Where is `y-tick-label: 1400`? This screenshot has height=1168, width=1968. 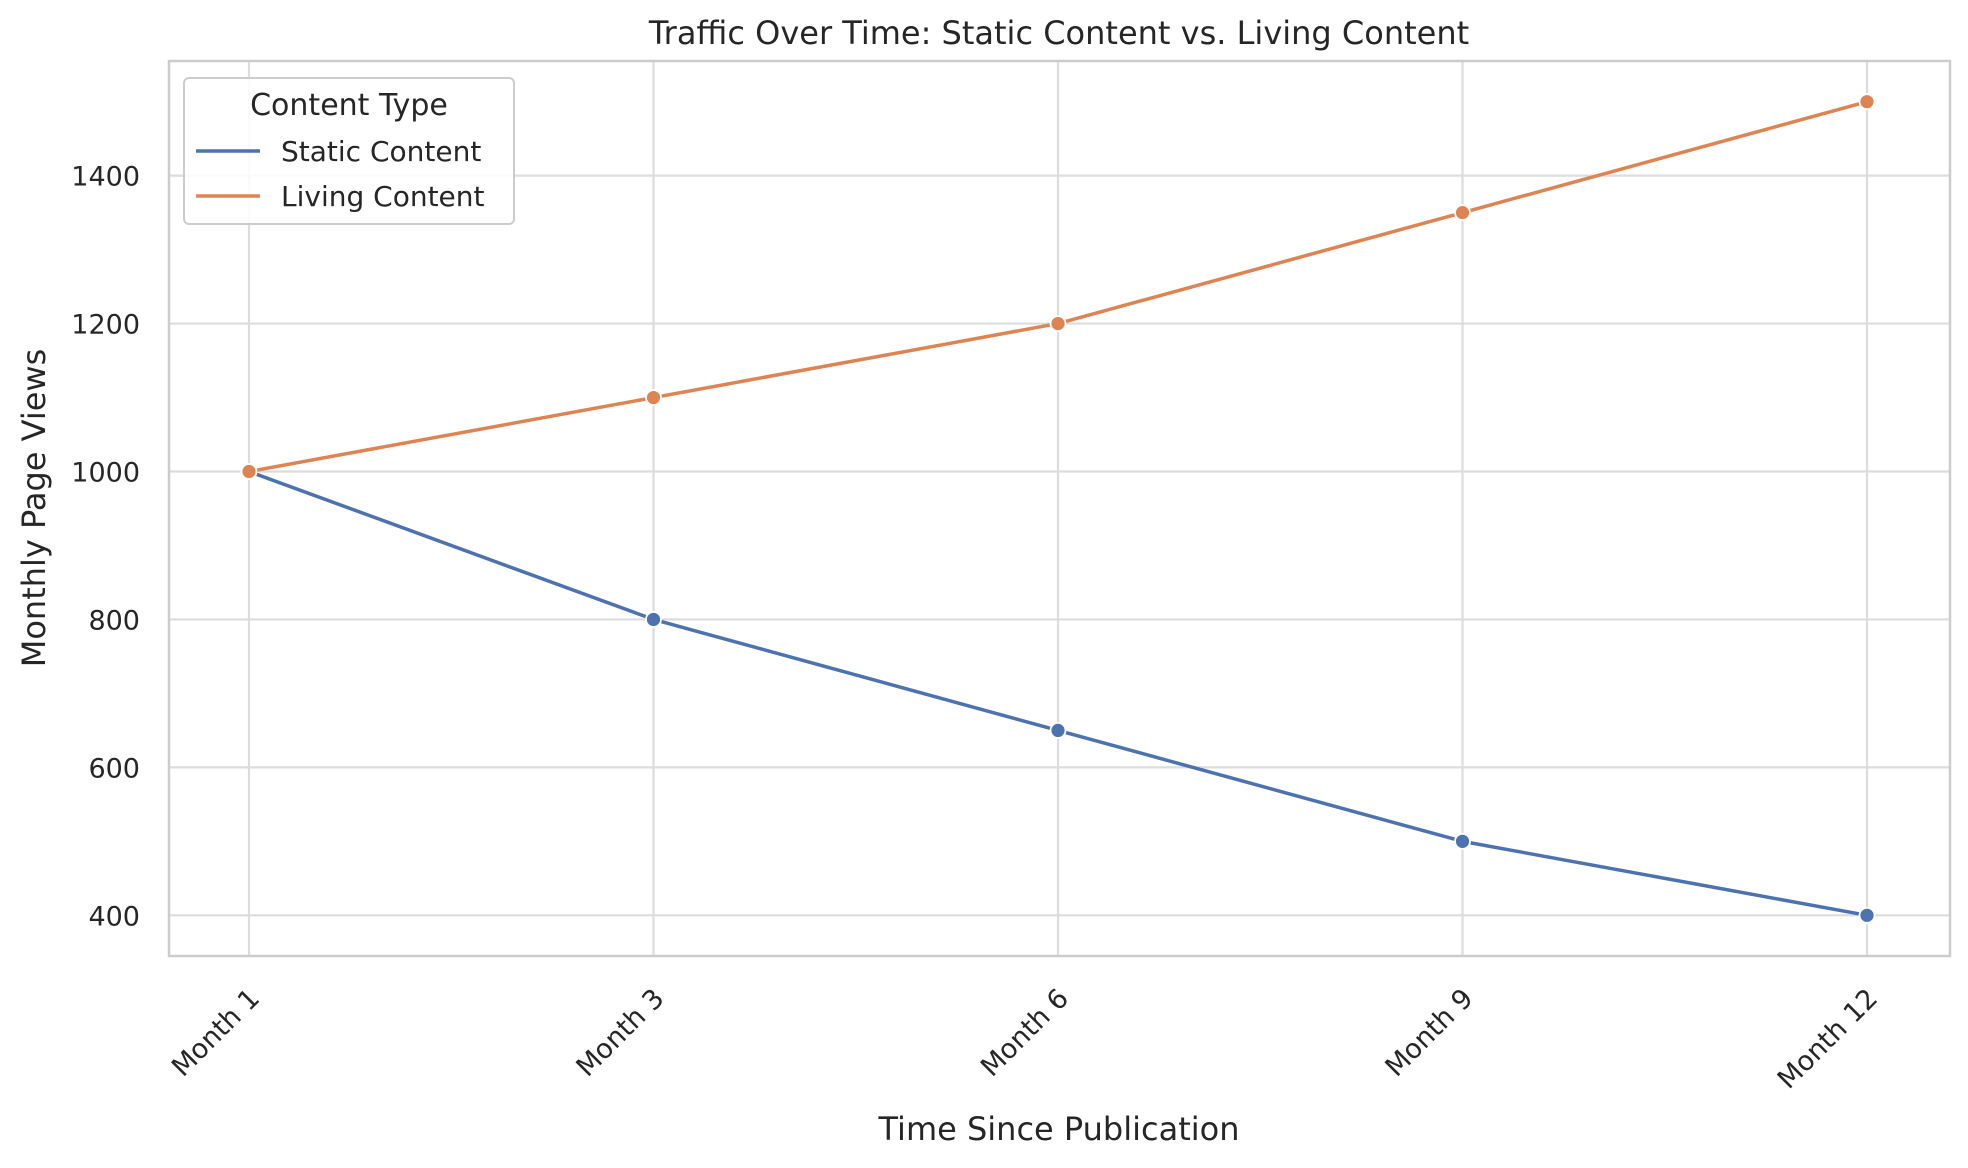 y-tick-label: 1400 is located at coordinates (105, 177).